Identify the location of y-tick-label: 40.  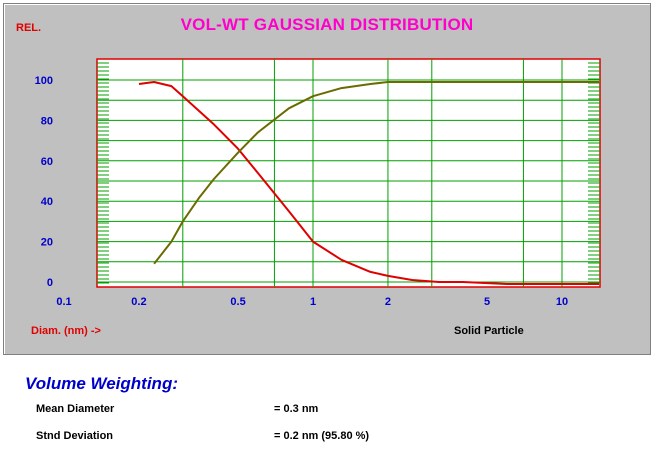
(47, 202).